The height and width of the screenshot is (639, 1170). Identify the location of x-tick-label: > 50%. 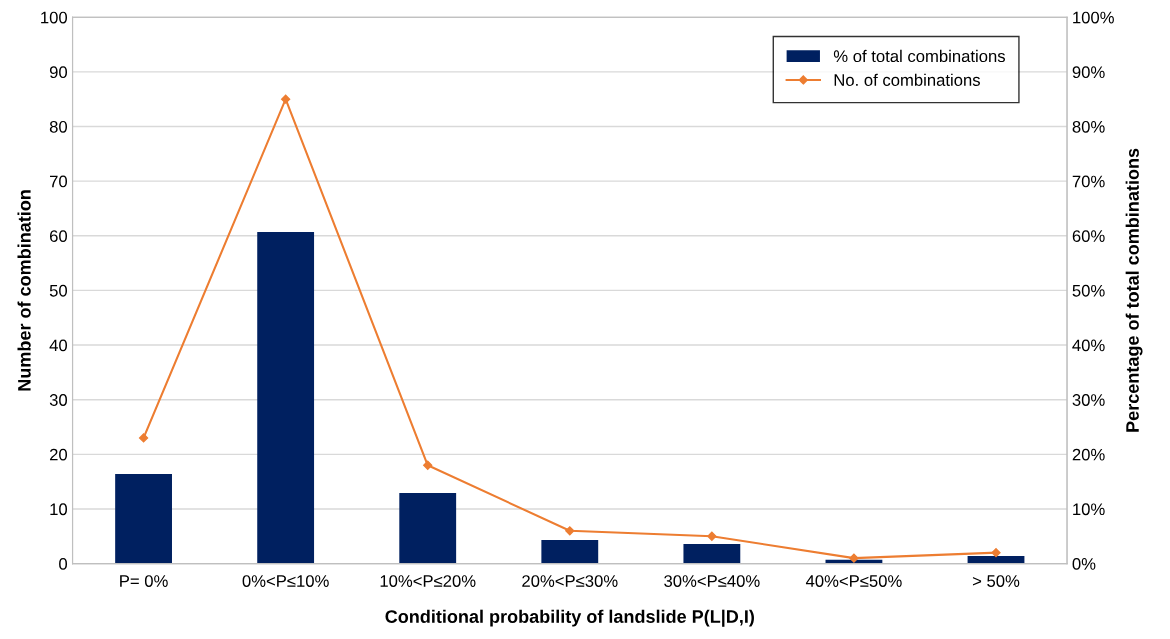
(996, 581).